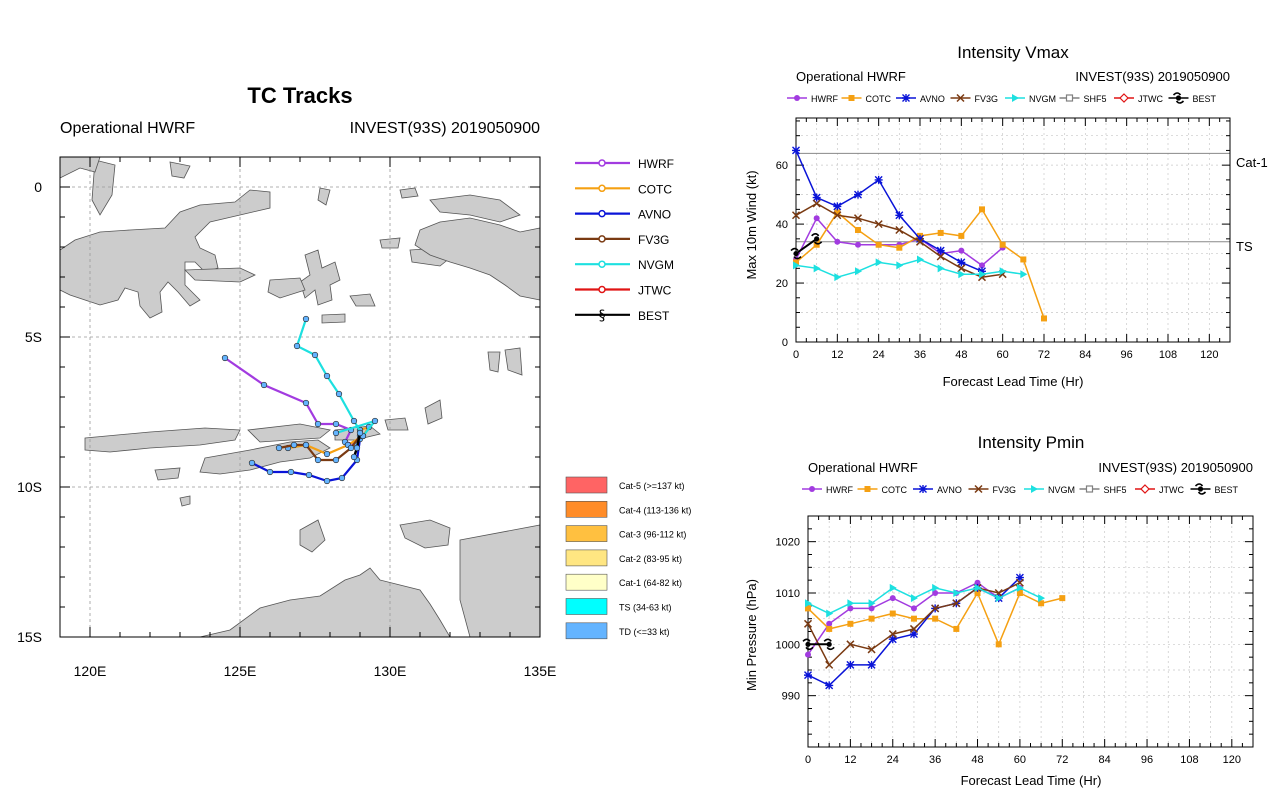  Describe the element at coordinates (240, 671) in the screenshot. I see `lon-tick-125e: 125E` at that location.